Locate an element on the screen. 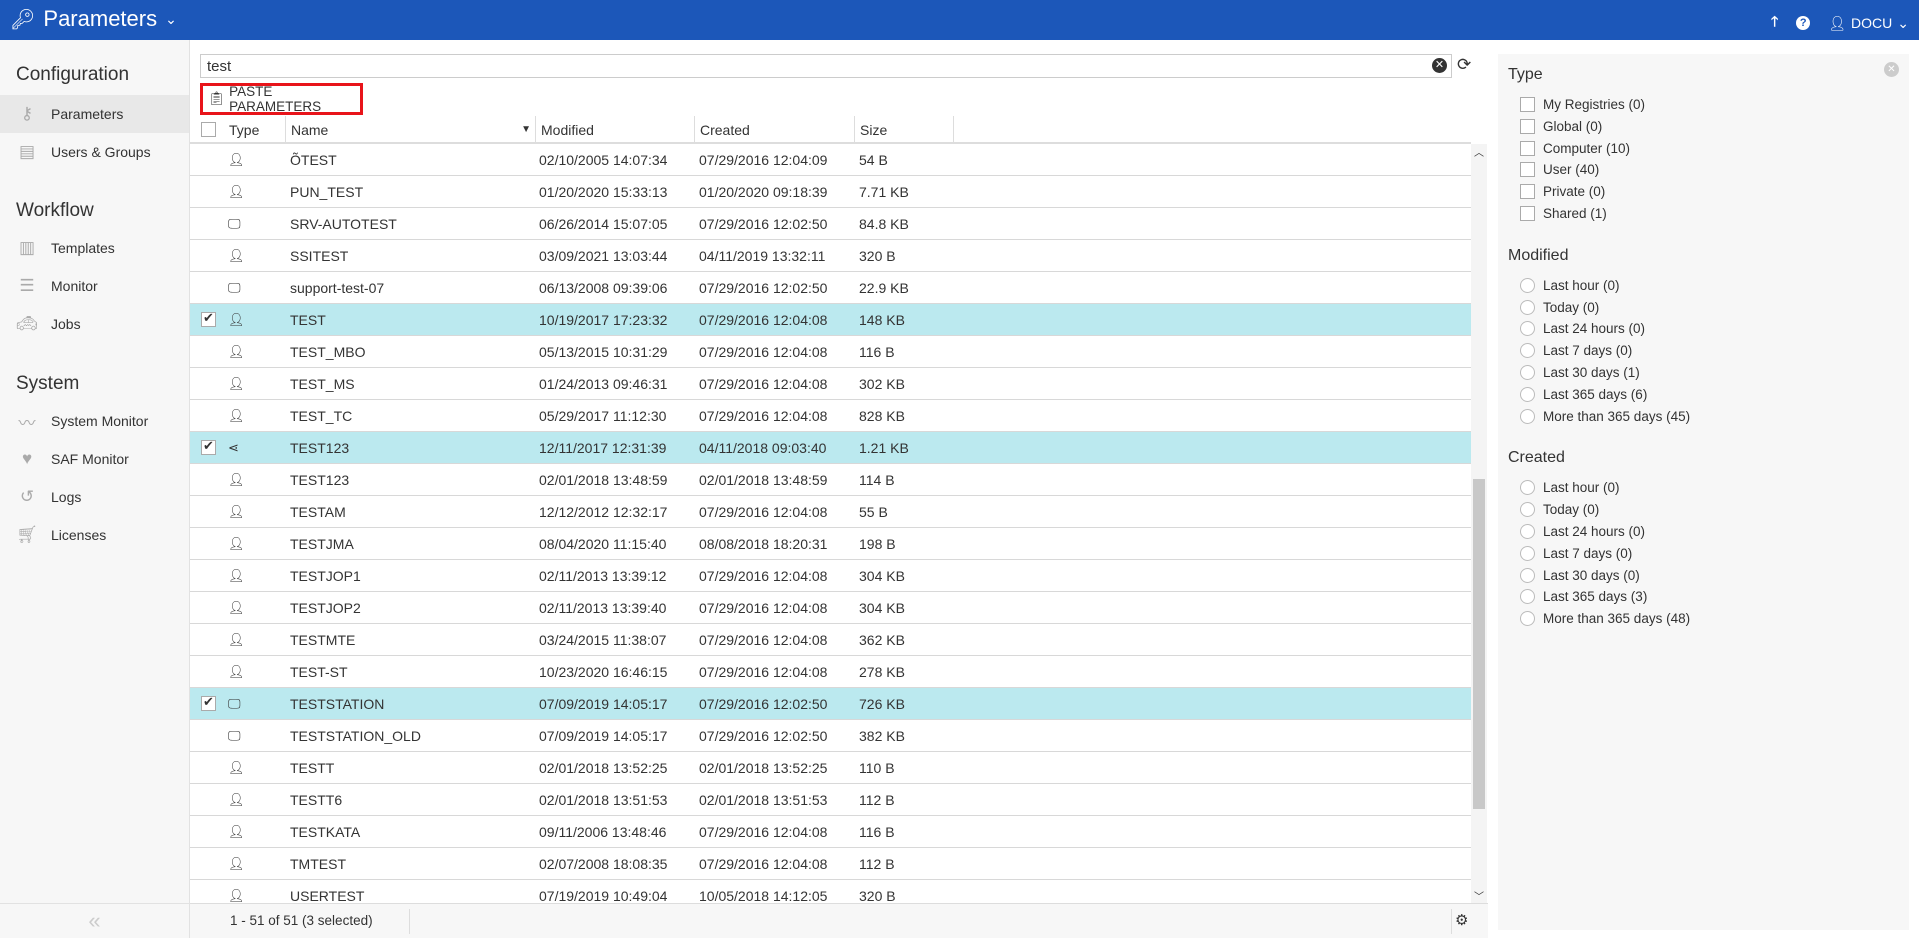  filter-modified-option: More than 365 days (45) is located at coordinates (1605, 416).